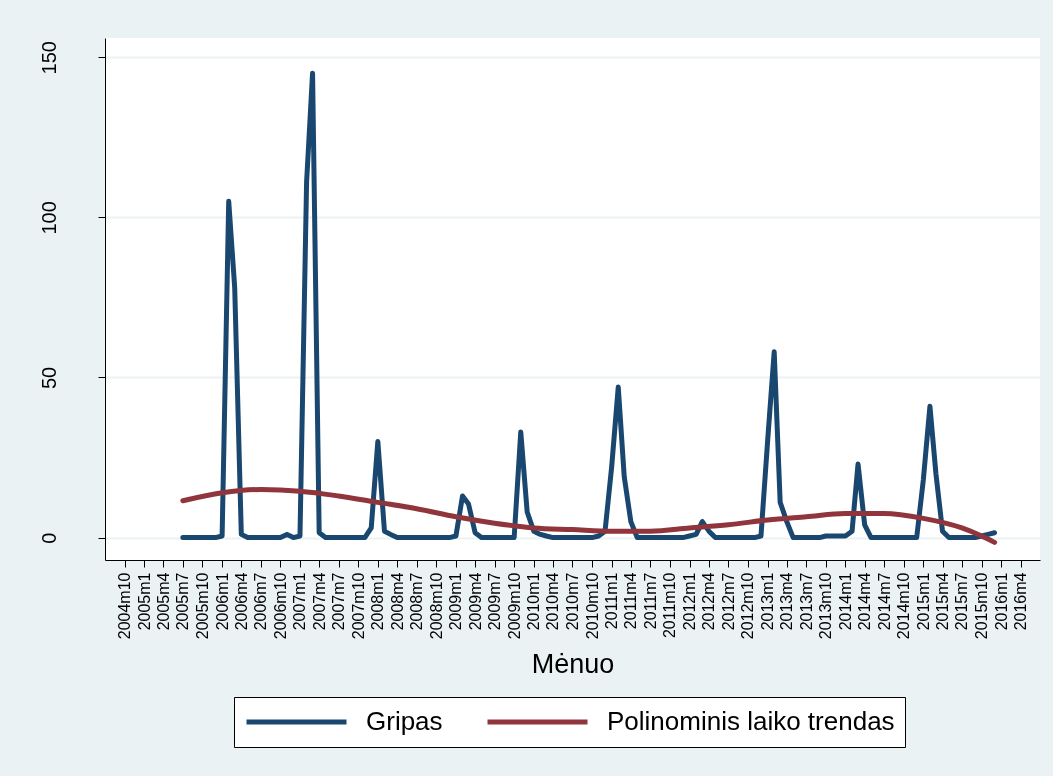 This screenshot has width=1053, height=776. Describe the element at coordinates (261, 601) in the screenshot. I see `x-tick-label: 2006m7` at that location.